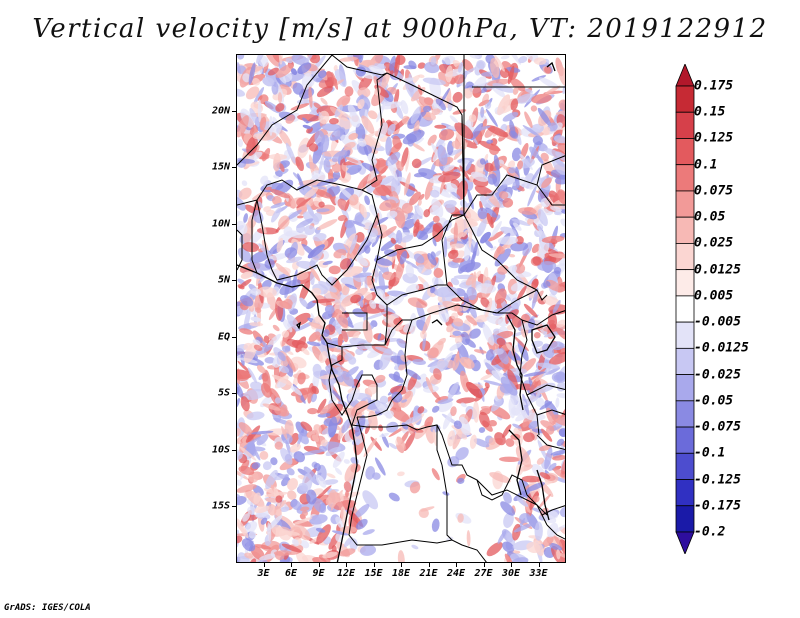 This screenshot has height=618, width=800. What do you see at coordinates (717, 322) in the screenshot?
I see `colorbar-label: -0.005` at bounding box center [717, 322].